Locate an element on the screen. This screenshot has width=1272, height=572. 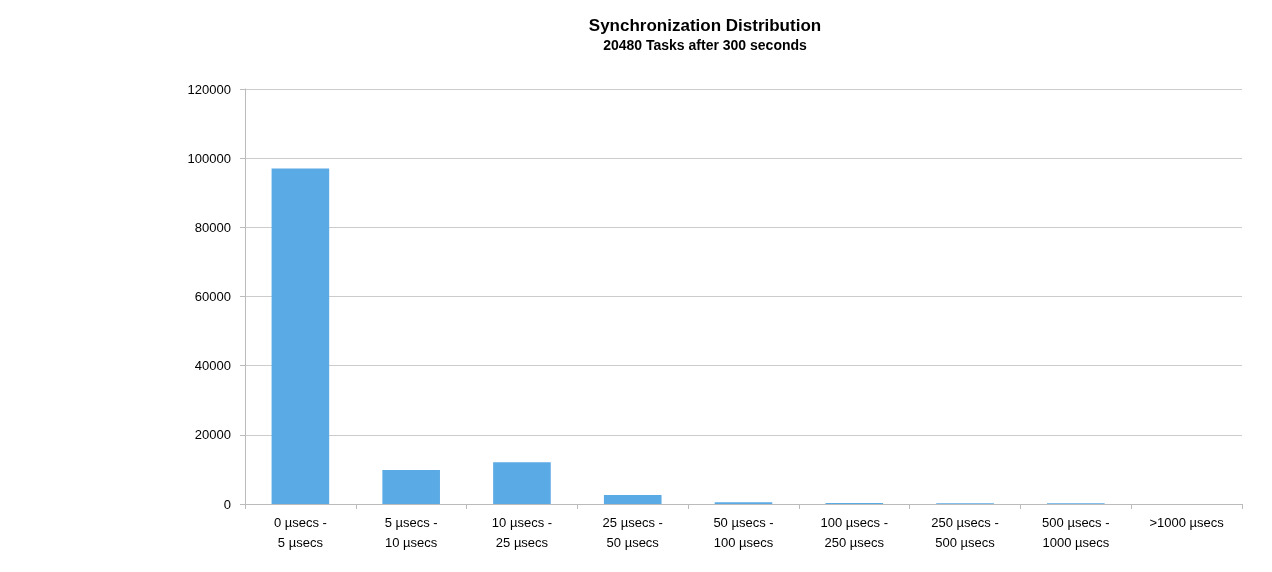
x-tick-label: 100 µsecs - 250 µsecs is located at coordinates (854, 532).